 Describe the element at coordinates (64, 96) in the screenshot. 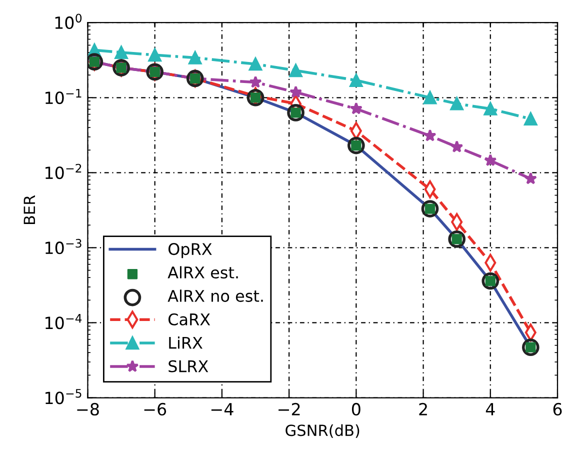

I see `y-tick-label: 10$^{−1}$` at that location.